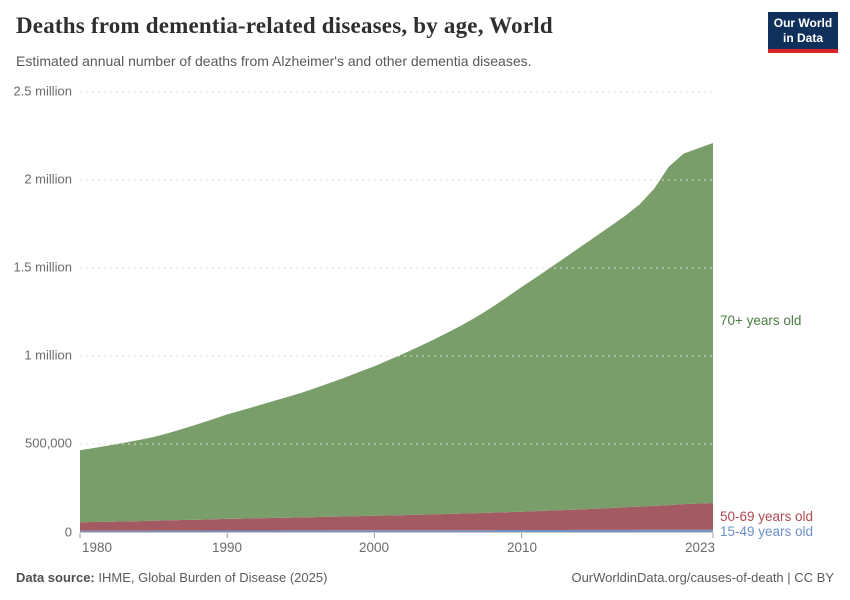  Describe the element at coordinates (700, 547) in the screenshot. I see `x-tick-label: 2023` at that location.